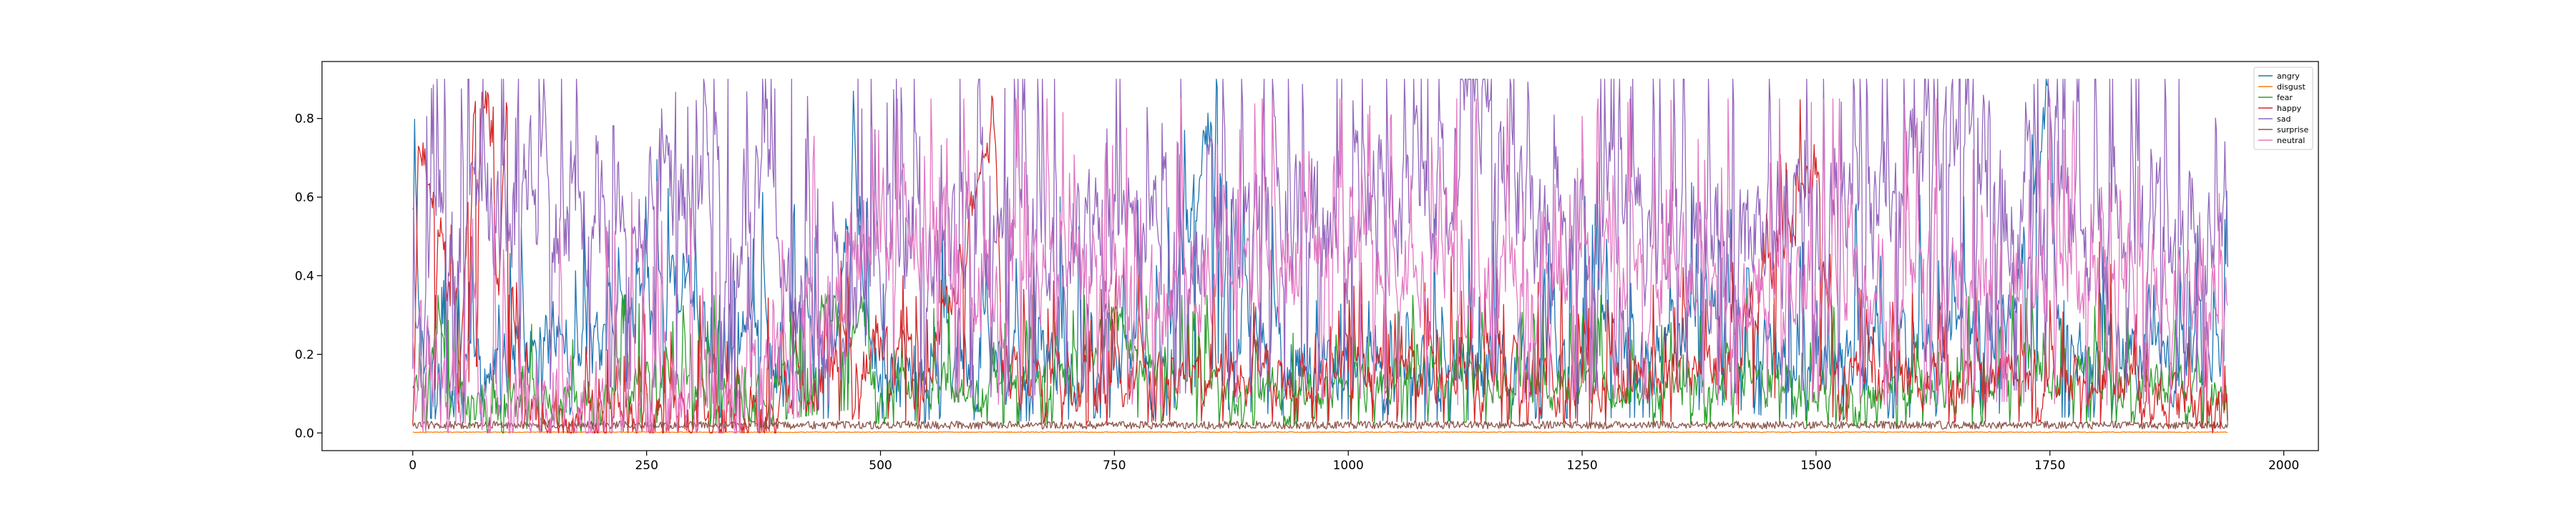  I want to click on x-tick-label: 1250, so click(1581, 465).